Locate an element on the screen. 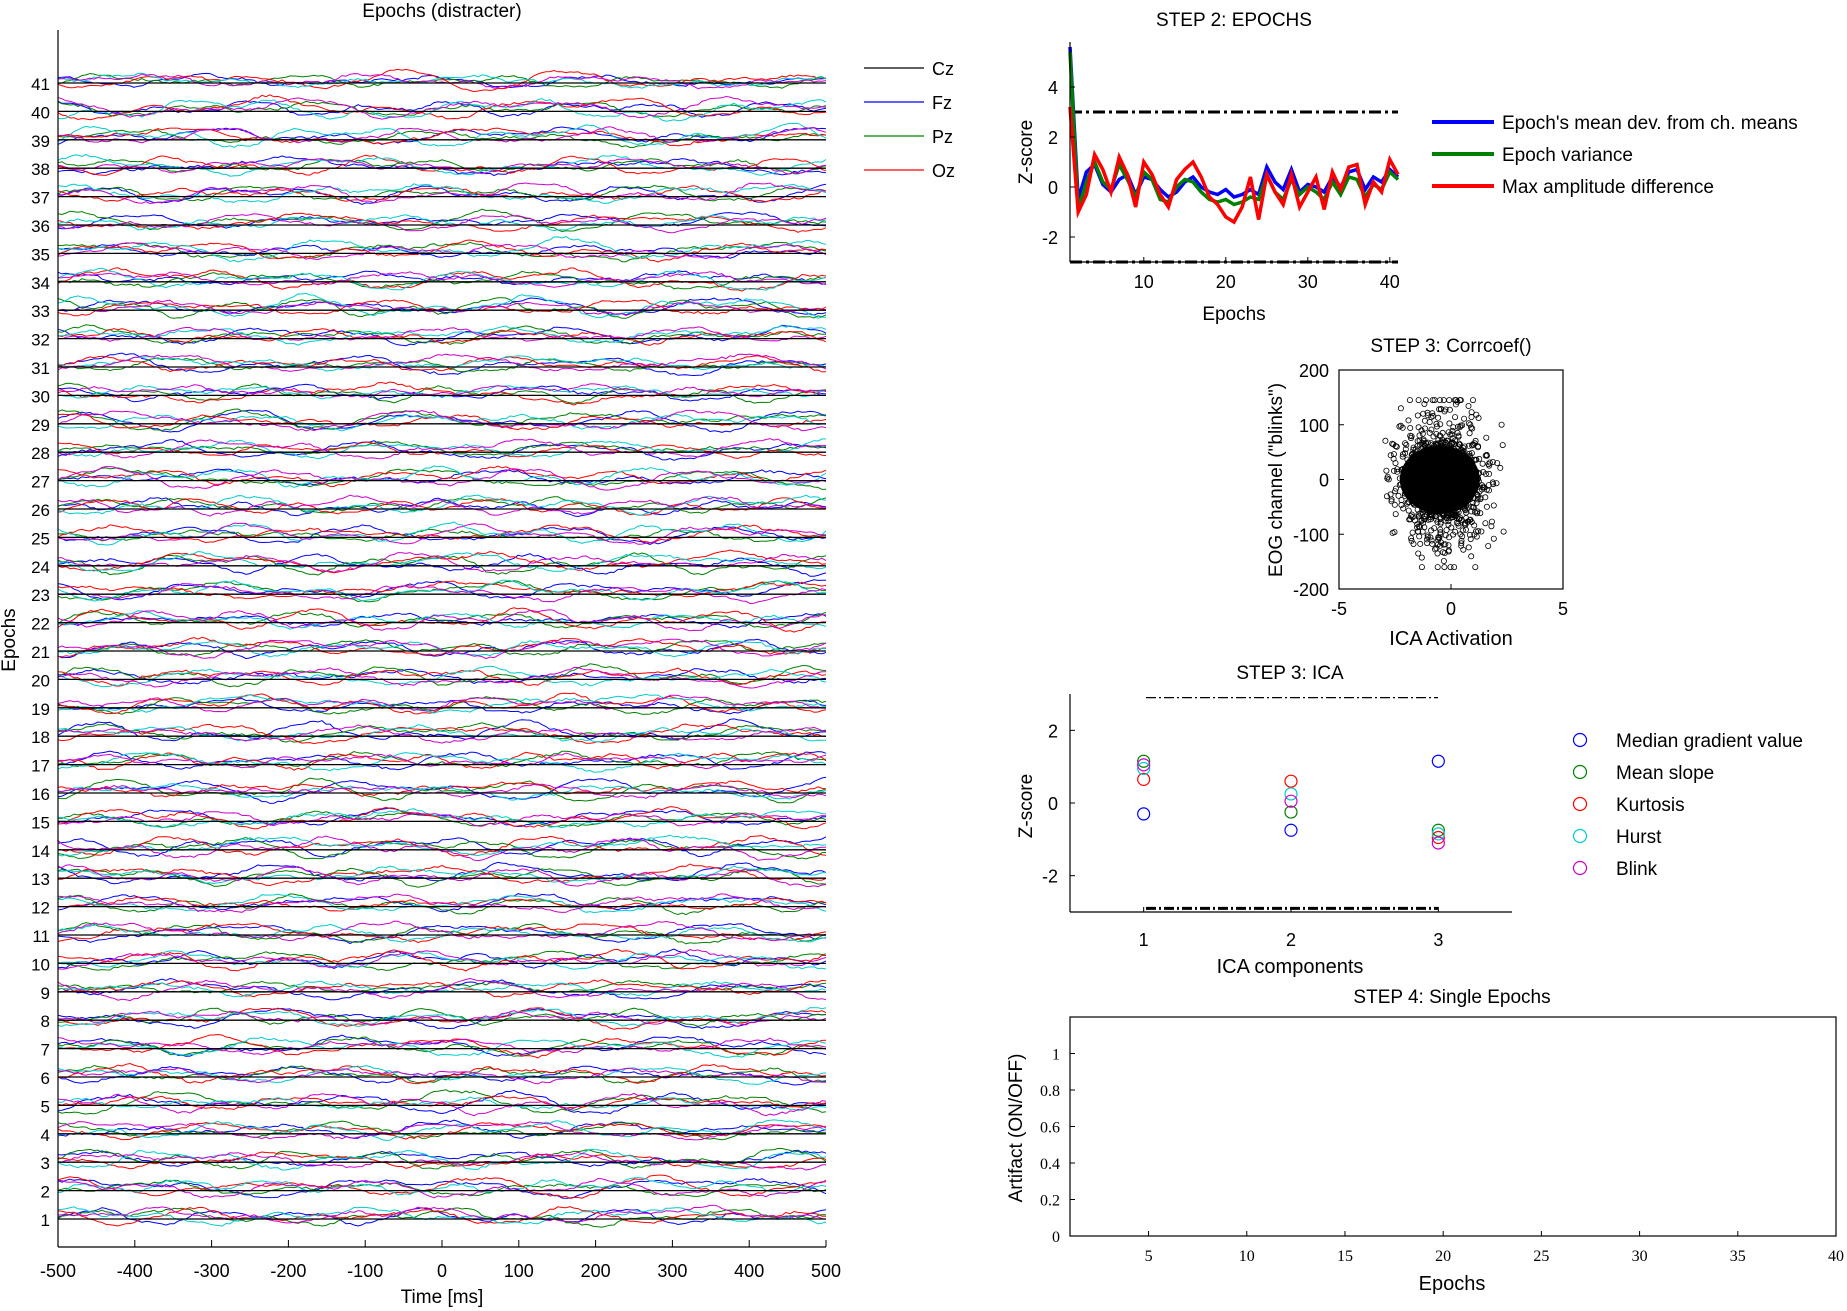 The height and width of the screenshot is (1311, 1847). ica-x-tick-label: 2 is located at coordinates (1291, 940).